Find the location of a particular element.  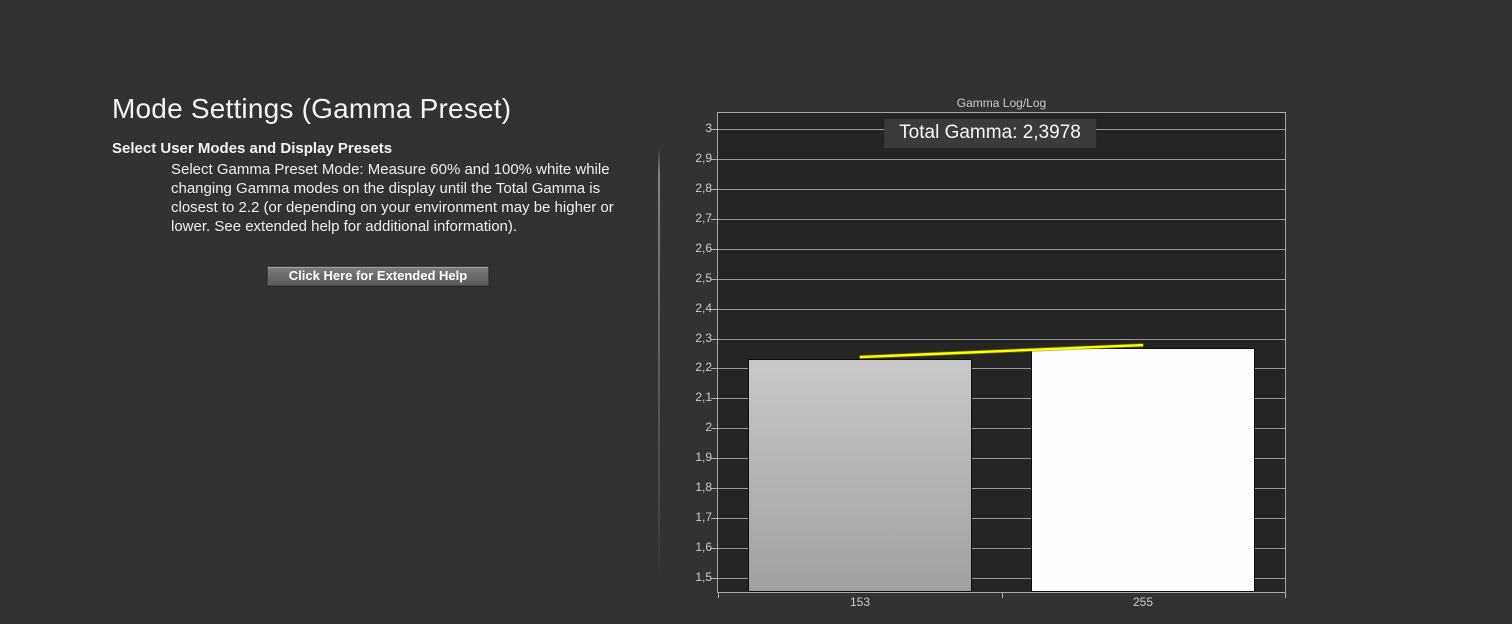

x-axis-label: 255 is located at coordinates (1143, 602).